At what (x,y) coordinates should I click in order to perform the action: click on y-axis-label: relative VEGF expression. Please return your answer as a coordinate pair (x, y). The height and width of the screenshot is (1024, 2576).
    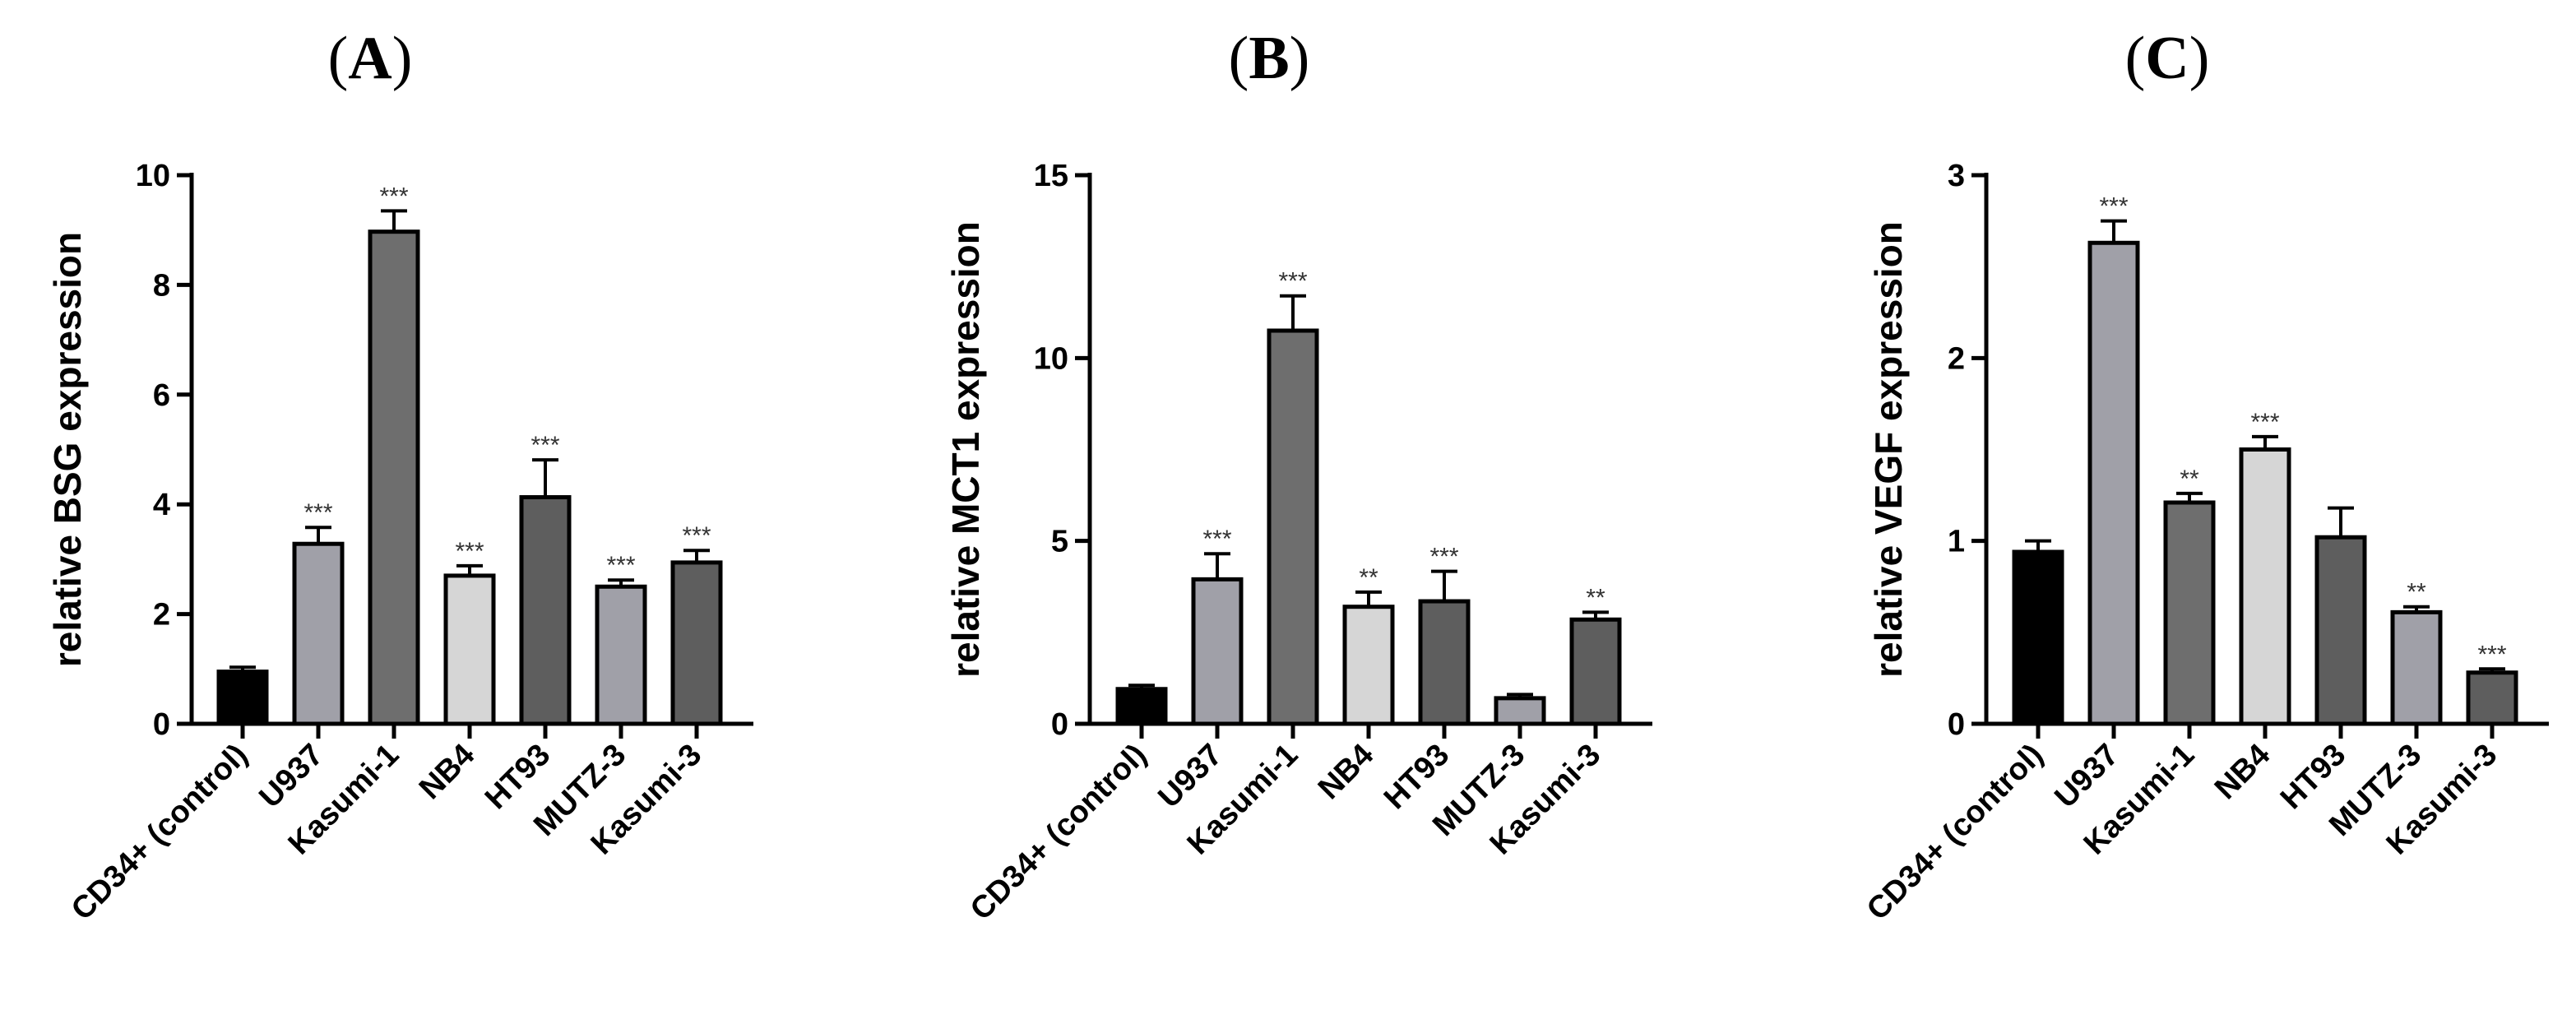
    Looking at the image, I should click on (1889, 449).